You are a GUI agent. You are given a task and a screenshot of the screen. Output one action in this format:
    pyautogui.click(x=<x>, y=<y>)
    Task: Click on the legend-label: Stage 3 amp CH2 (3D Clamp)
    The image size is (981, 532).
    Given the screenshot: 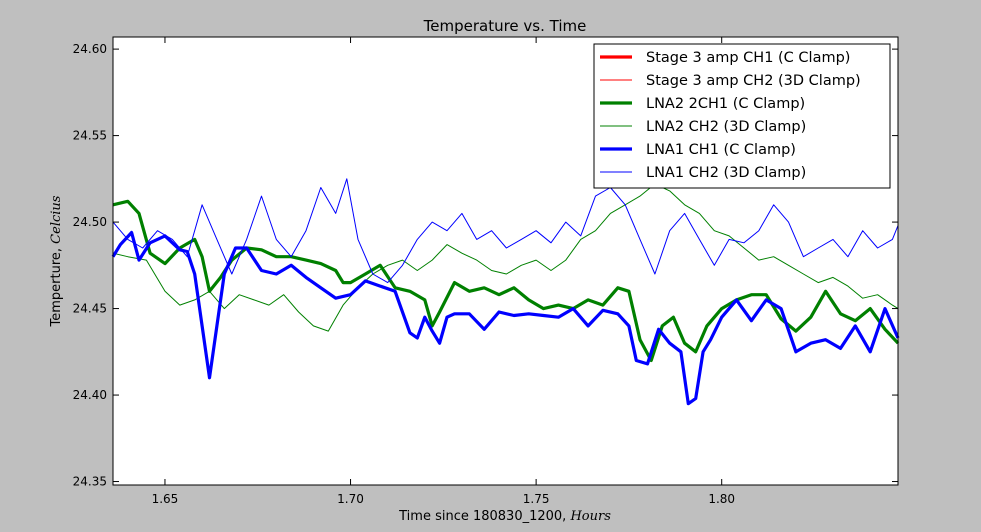 What is the action you would take?
    pyautogui.click(x=753, y=81)
    